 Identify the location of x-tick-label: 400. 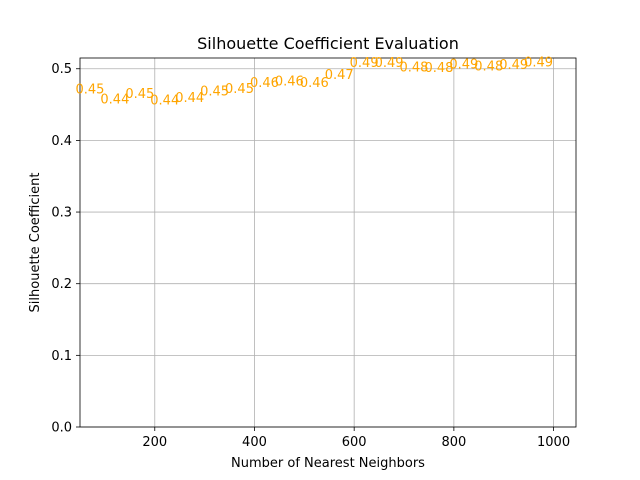
(254, 442).